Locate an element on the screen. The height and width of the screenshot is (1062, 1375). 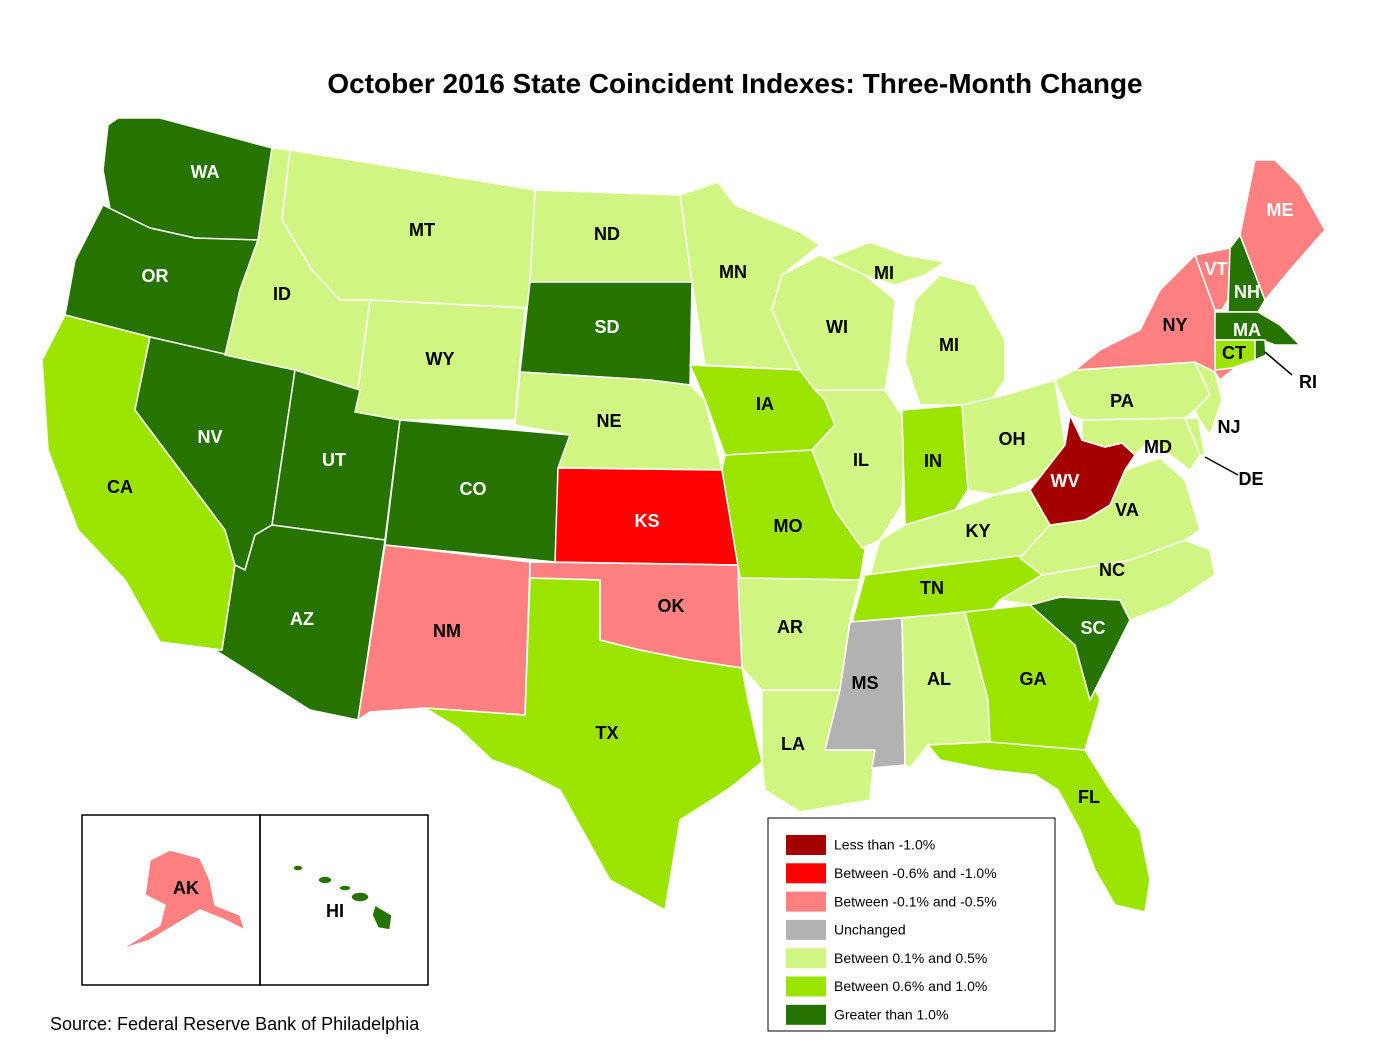
state-NH is located at coordinates (1246, 273).